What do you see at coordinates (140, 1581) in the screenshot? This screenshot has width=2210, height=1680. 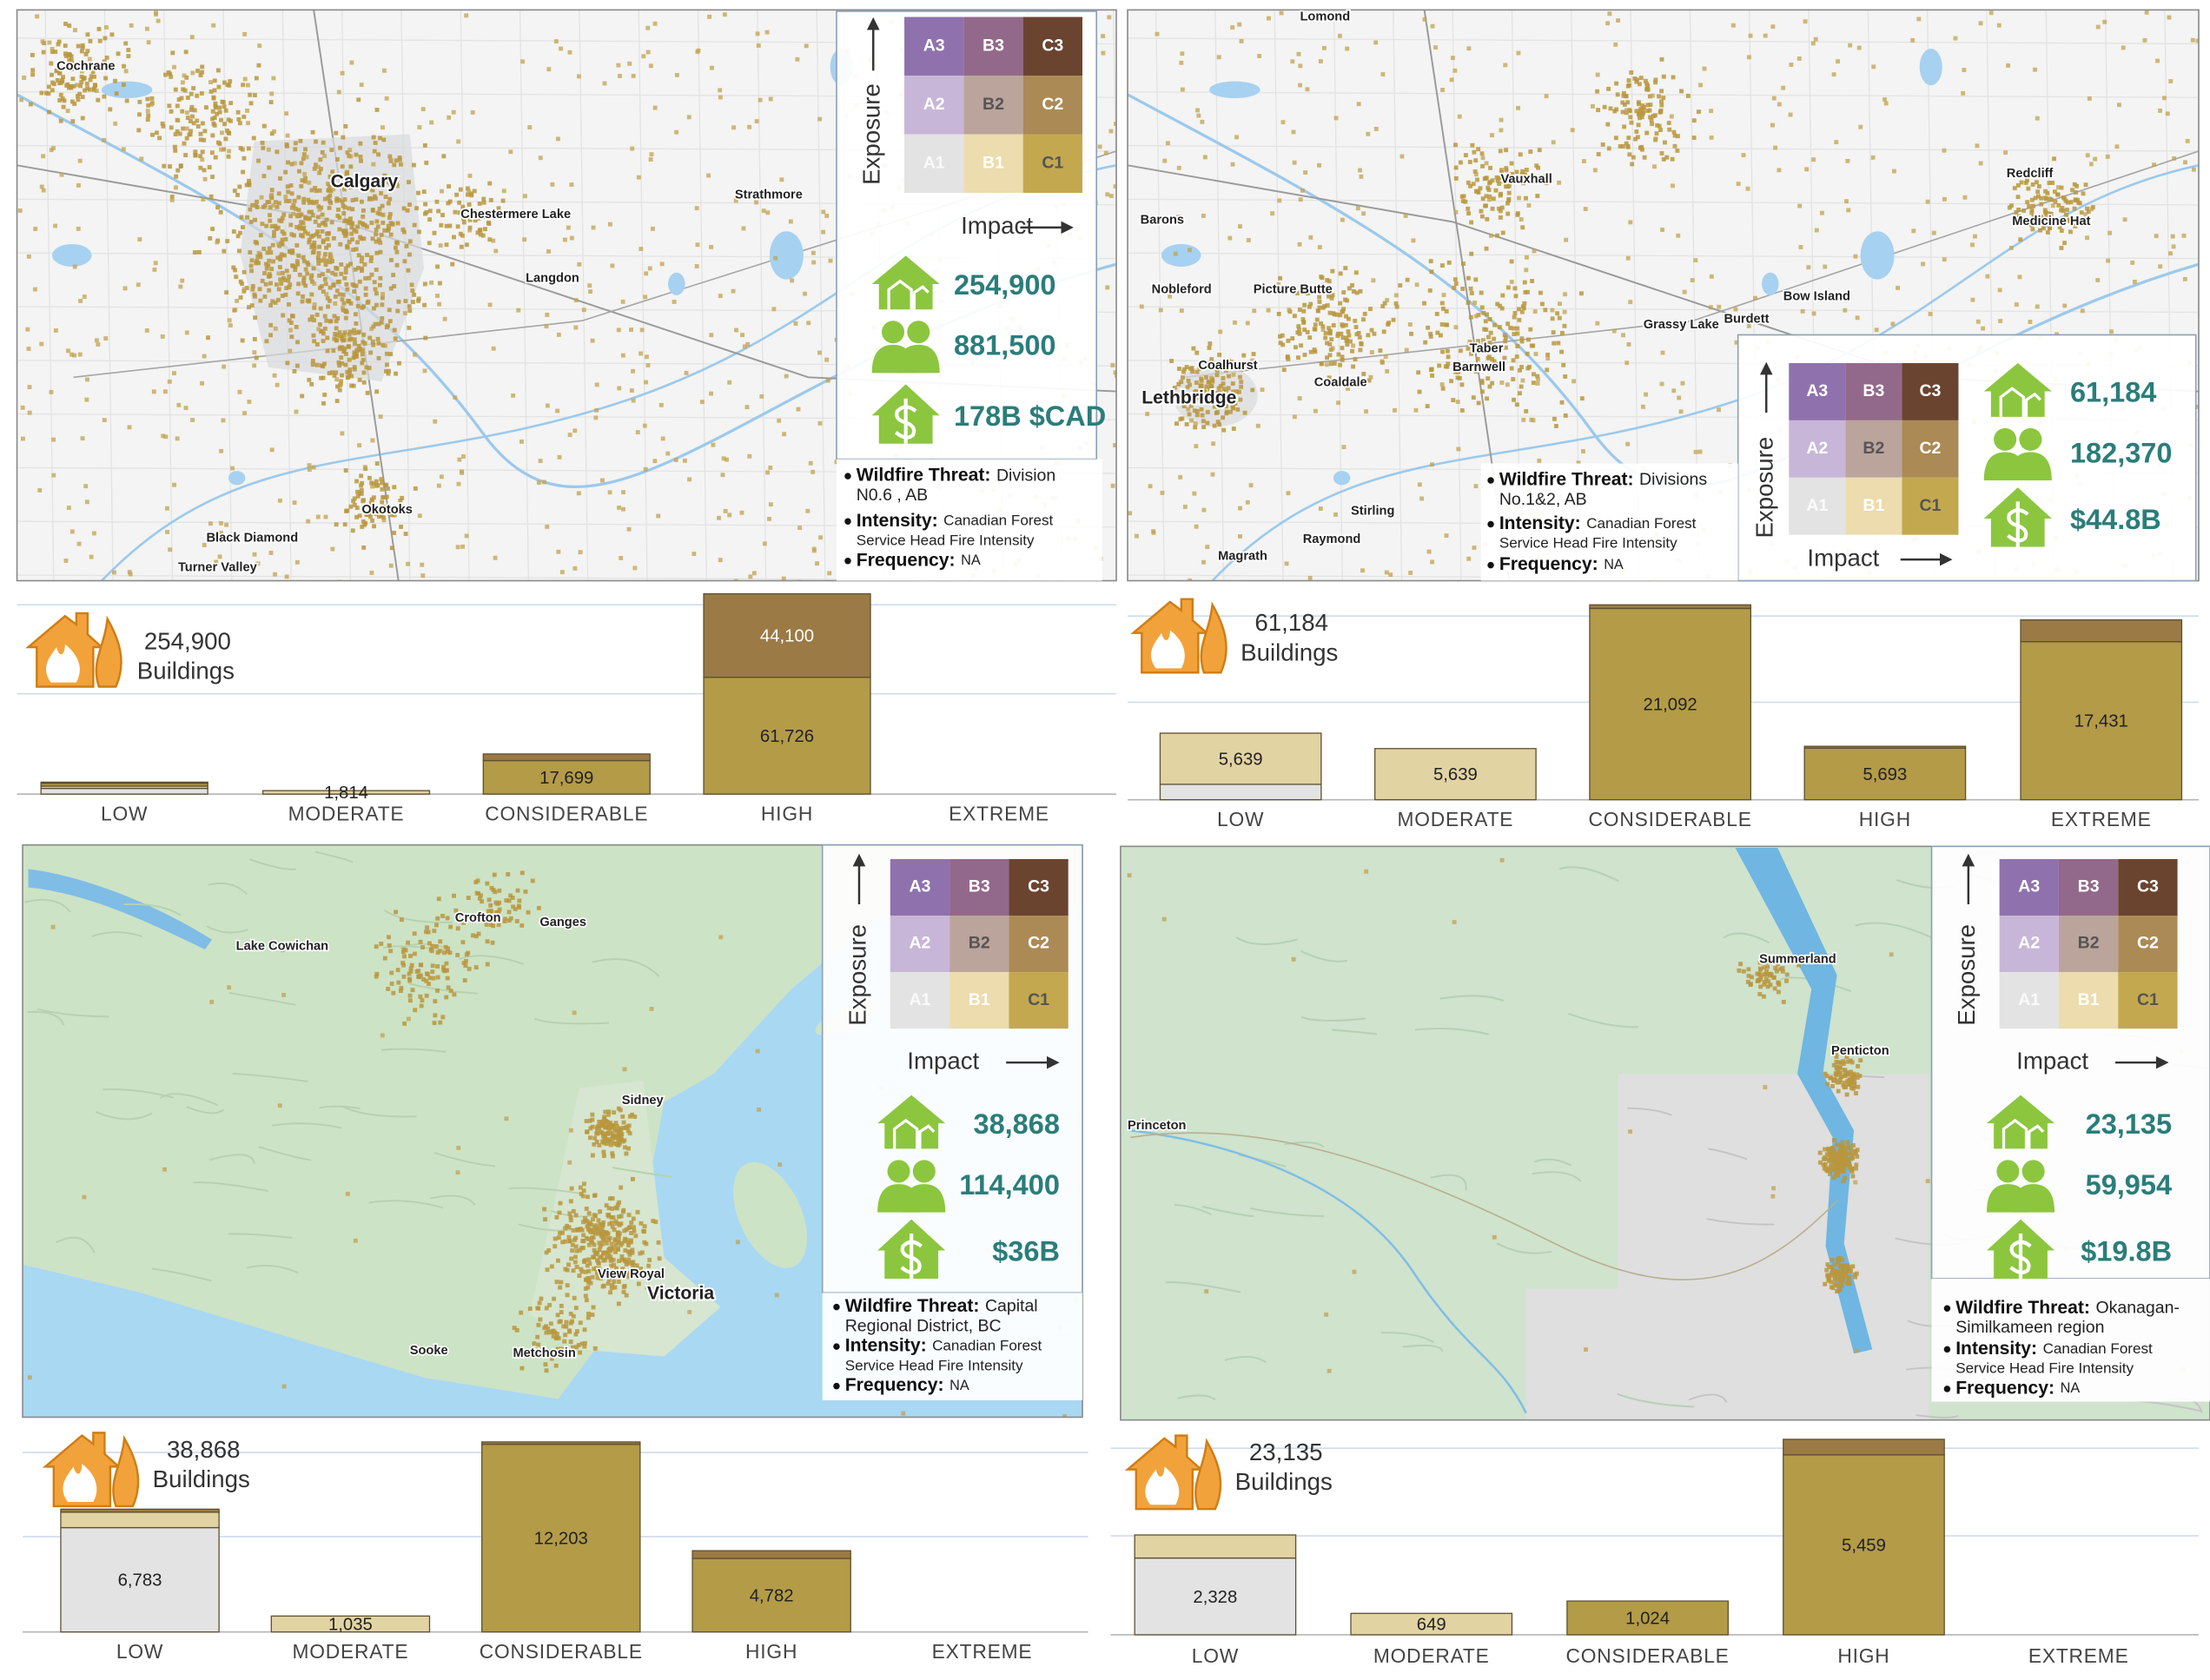 I see `data-label: 6,783` at bounding box center [140, 1581].